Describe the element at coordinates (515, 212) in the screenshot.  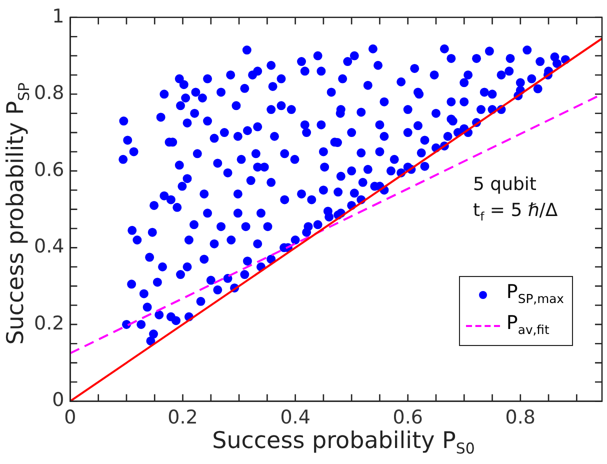
I see `annotation: t$_{f}$ = 5 ℏ/Δ` at that location.